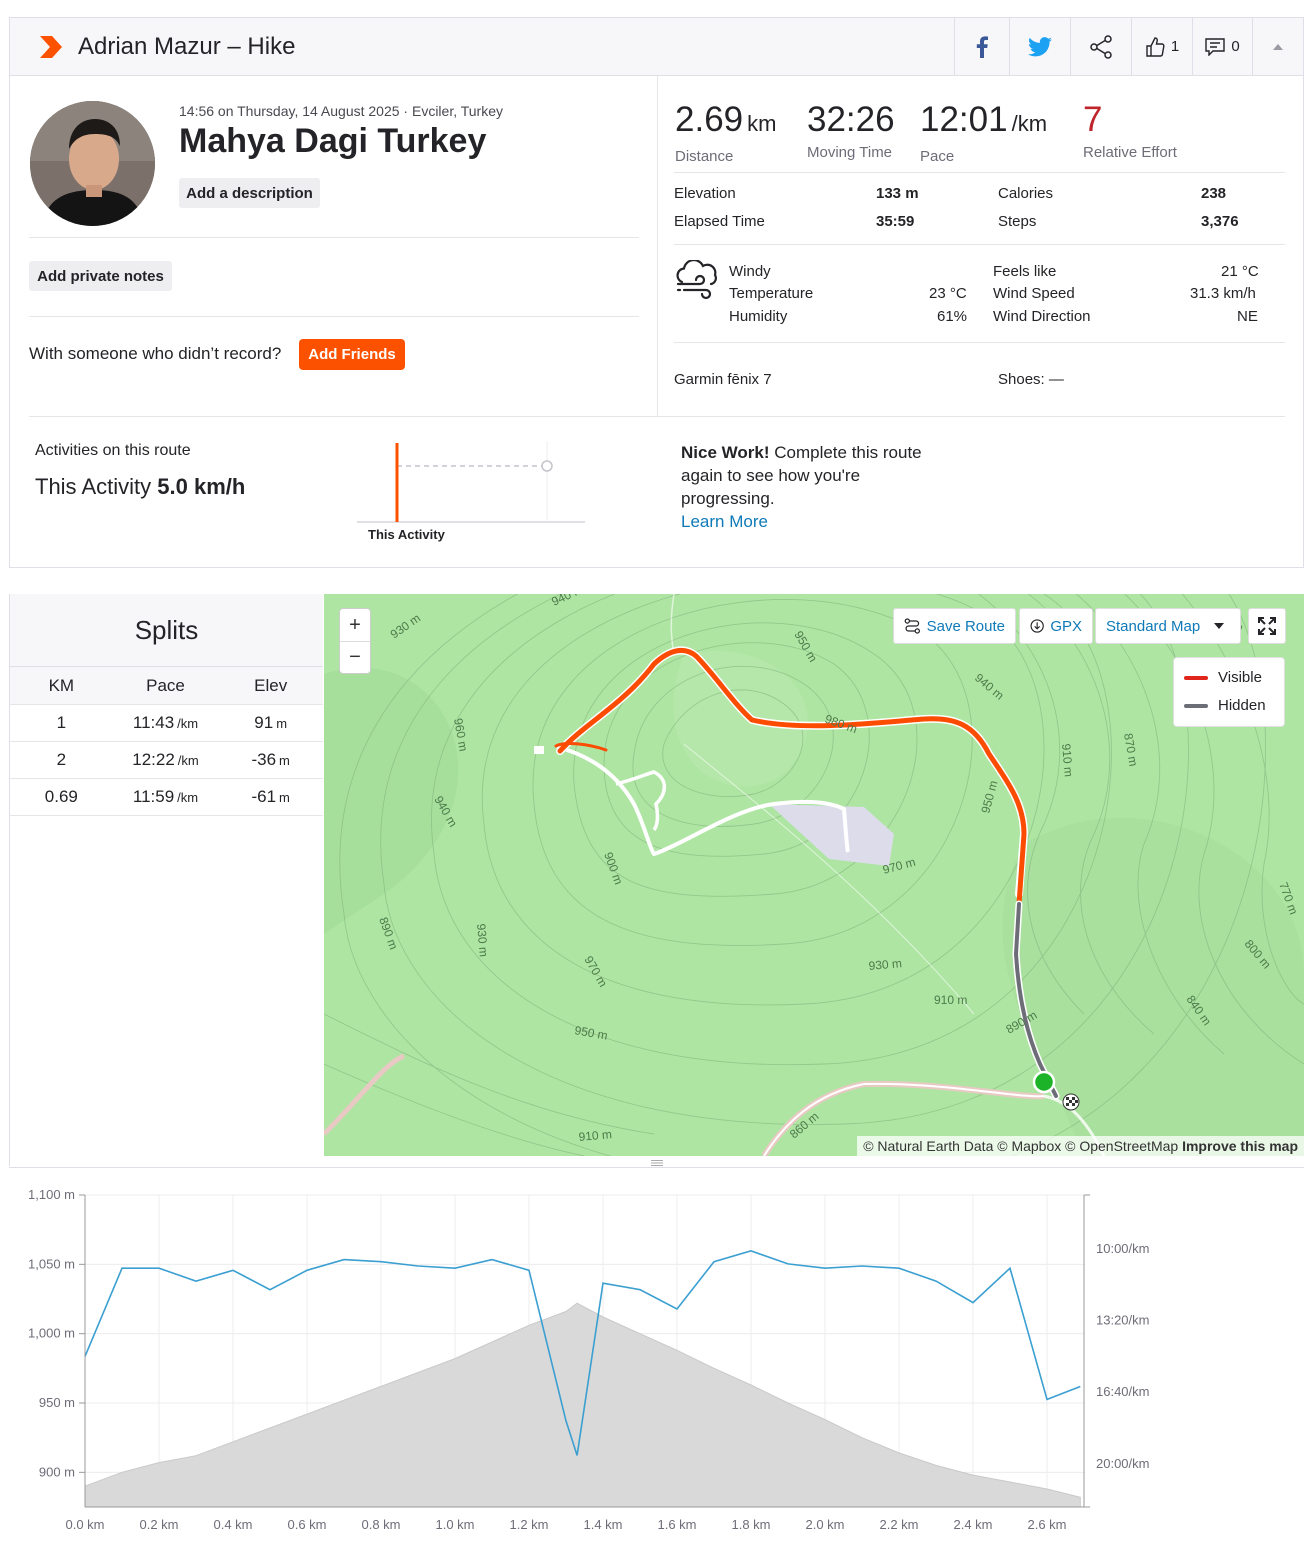  I want to click on share-icon, so click(1101, 46).